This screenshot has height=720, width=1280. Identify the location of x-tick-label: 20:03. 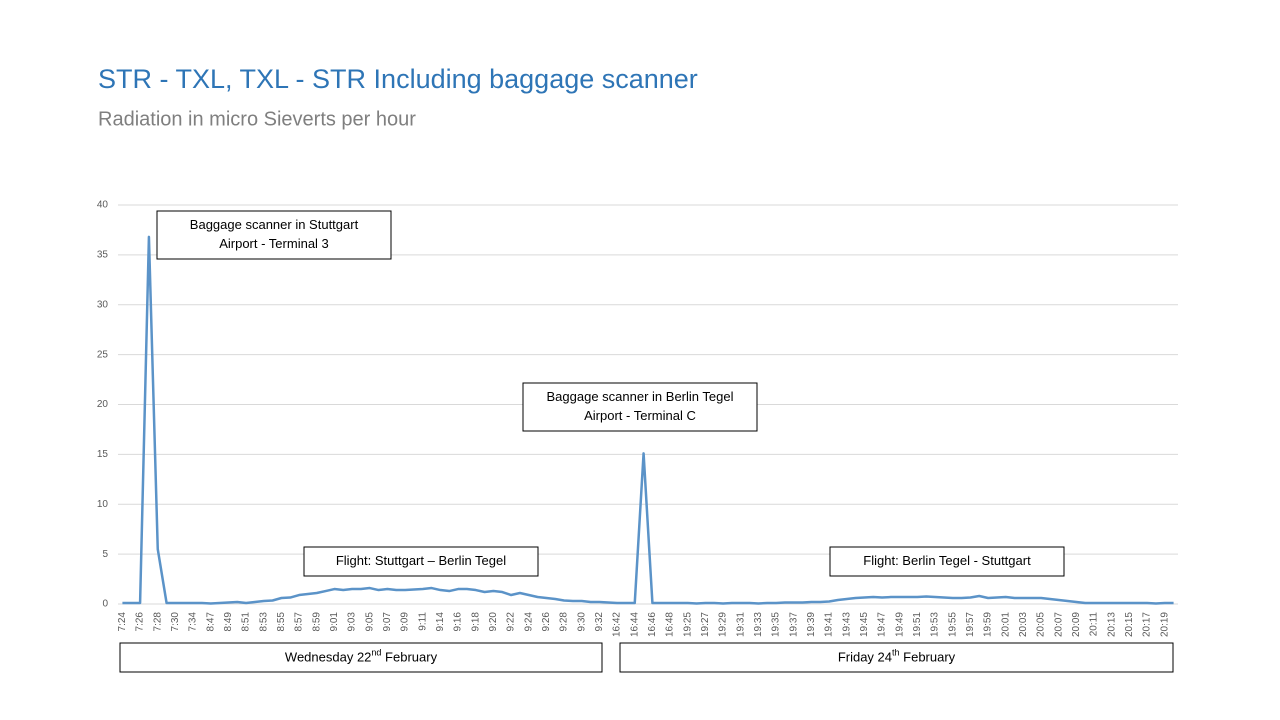
(1023, 624).